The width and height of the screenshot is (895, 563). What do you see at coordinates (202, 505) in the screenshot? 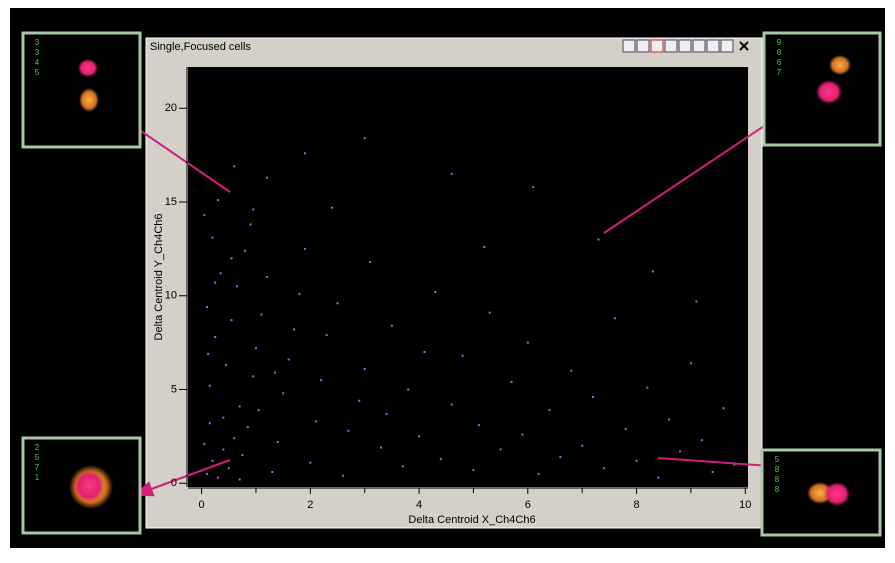
I see `x-tick-label: 0` at bounding box center [202, 505].